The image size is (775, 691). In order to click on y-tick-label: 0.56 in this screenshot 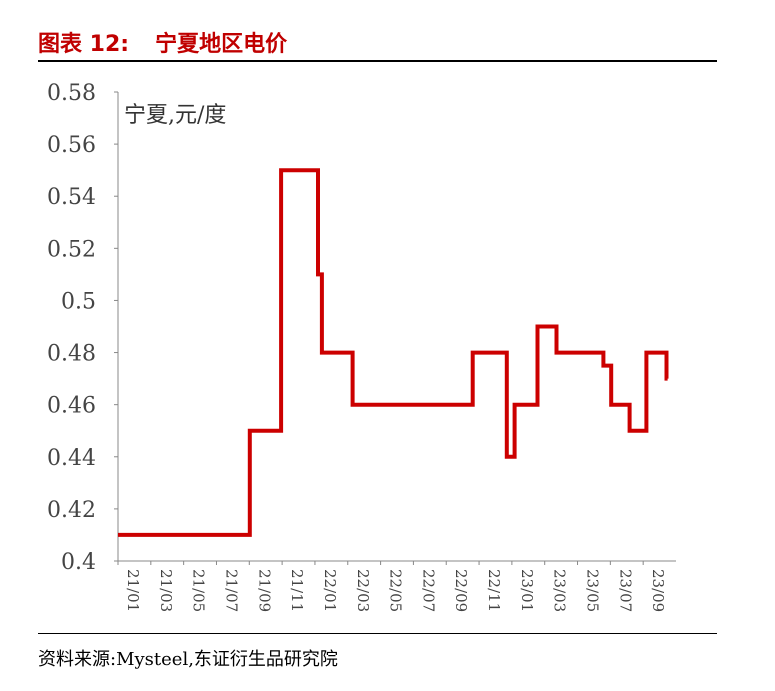, I will do `click(71, 145)`.